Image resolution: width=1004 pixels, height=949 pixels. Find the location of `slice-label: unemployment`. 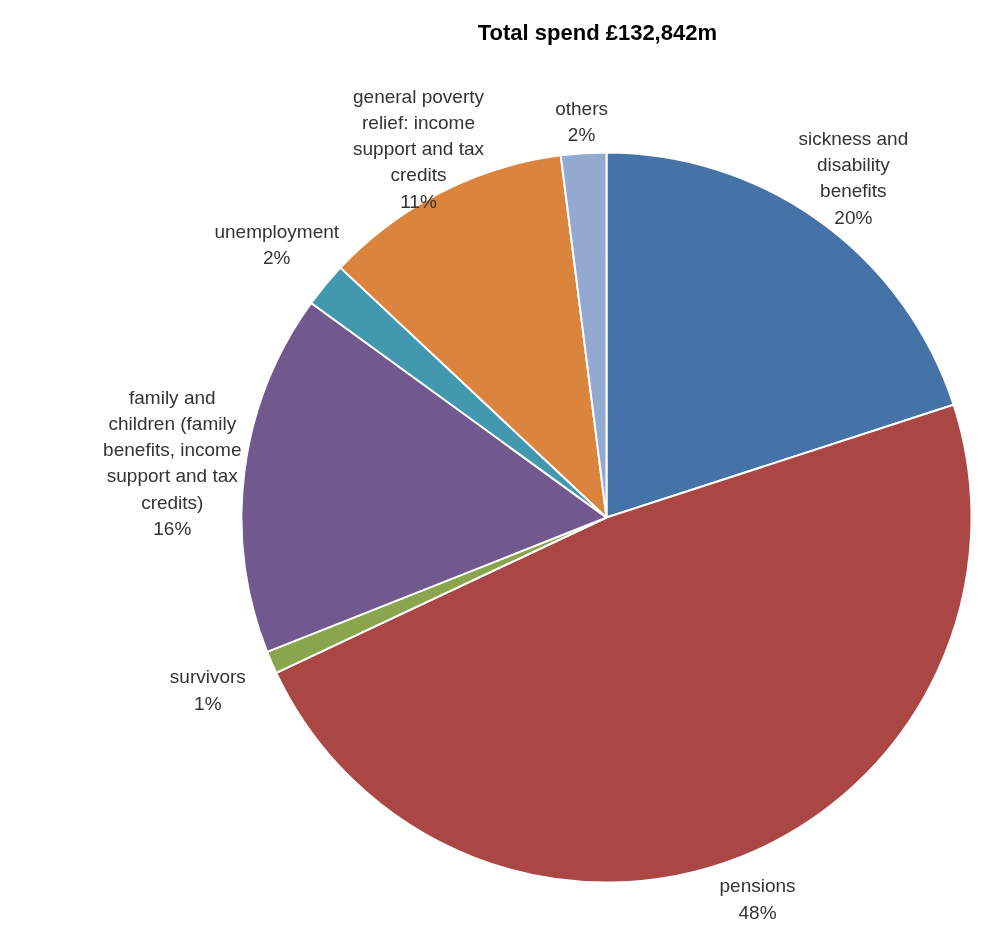

slice-label: unemployment is located at coordinates (277, 232).